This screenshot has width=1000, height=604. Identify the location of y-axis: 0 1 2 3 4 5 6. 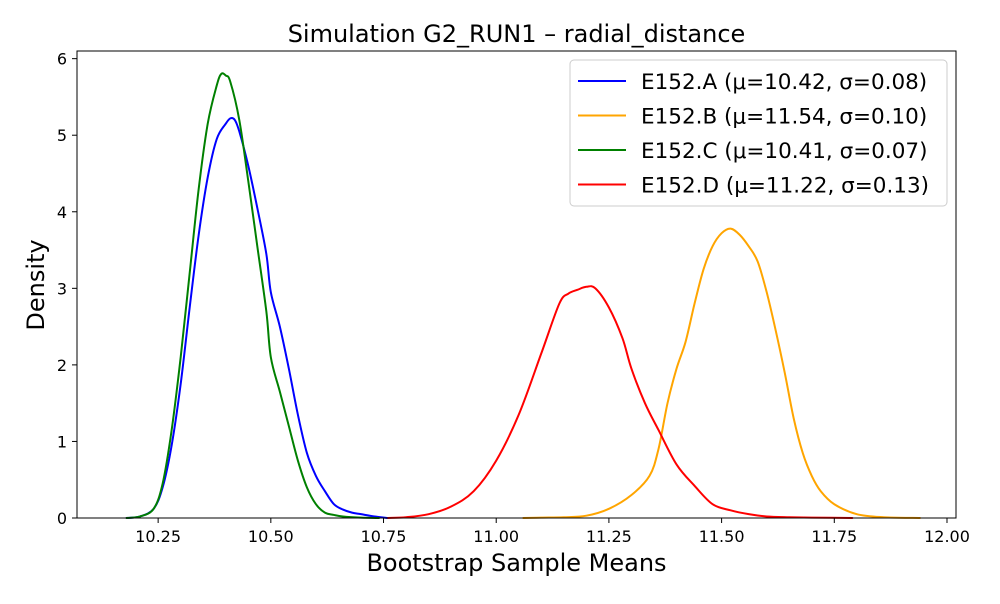
(67, 289).